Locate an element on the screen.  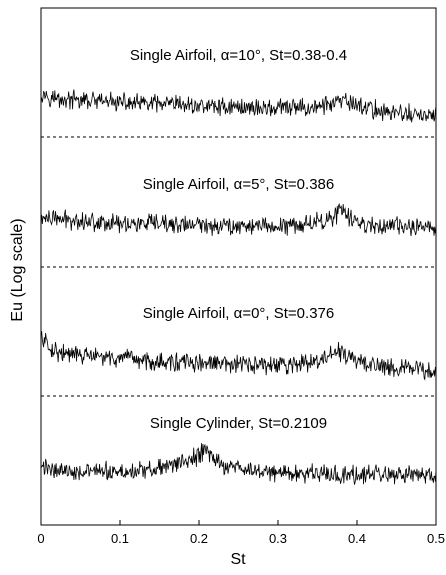
series-title-2: Single Airfoil, α=5°, St=0.386 is located at coordinates (238, 184).